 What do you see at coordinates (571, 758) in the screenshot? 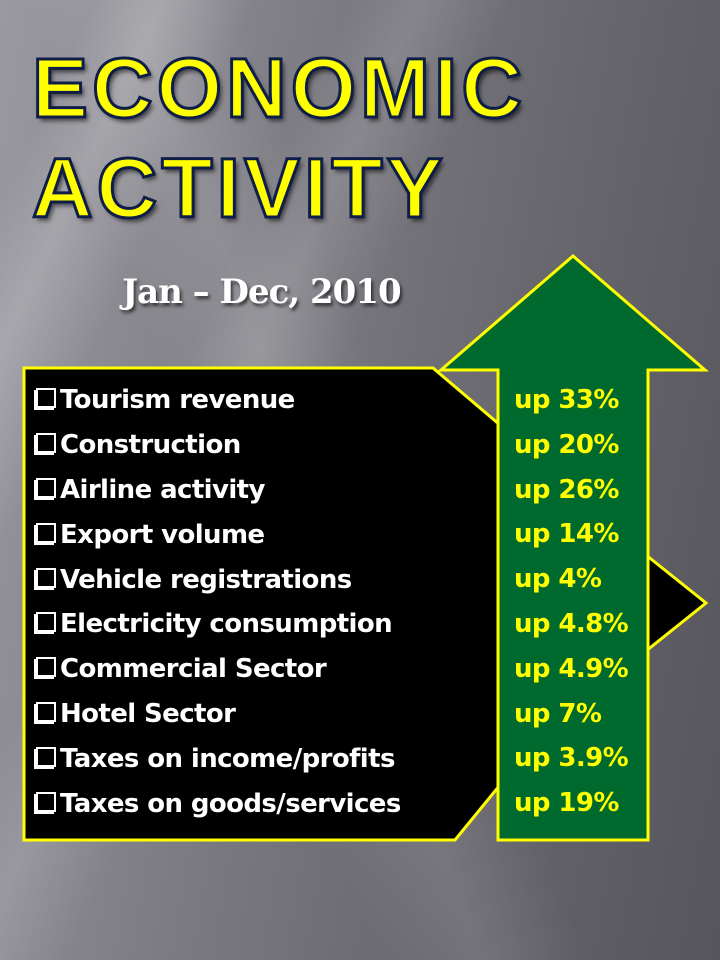
I see `growth-value: up 3.9%` at bounding box center [571, 758].